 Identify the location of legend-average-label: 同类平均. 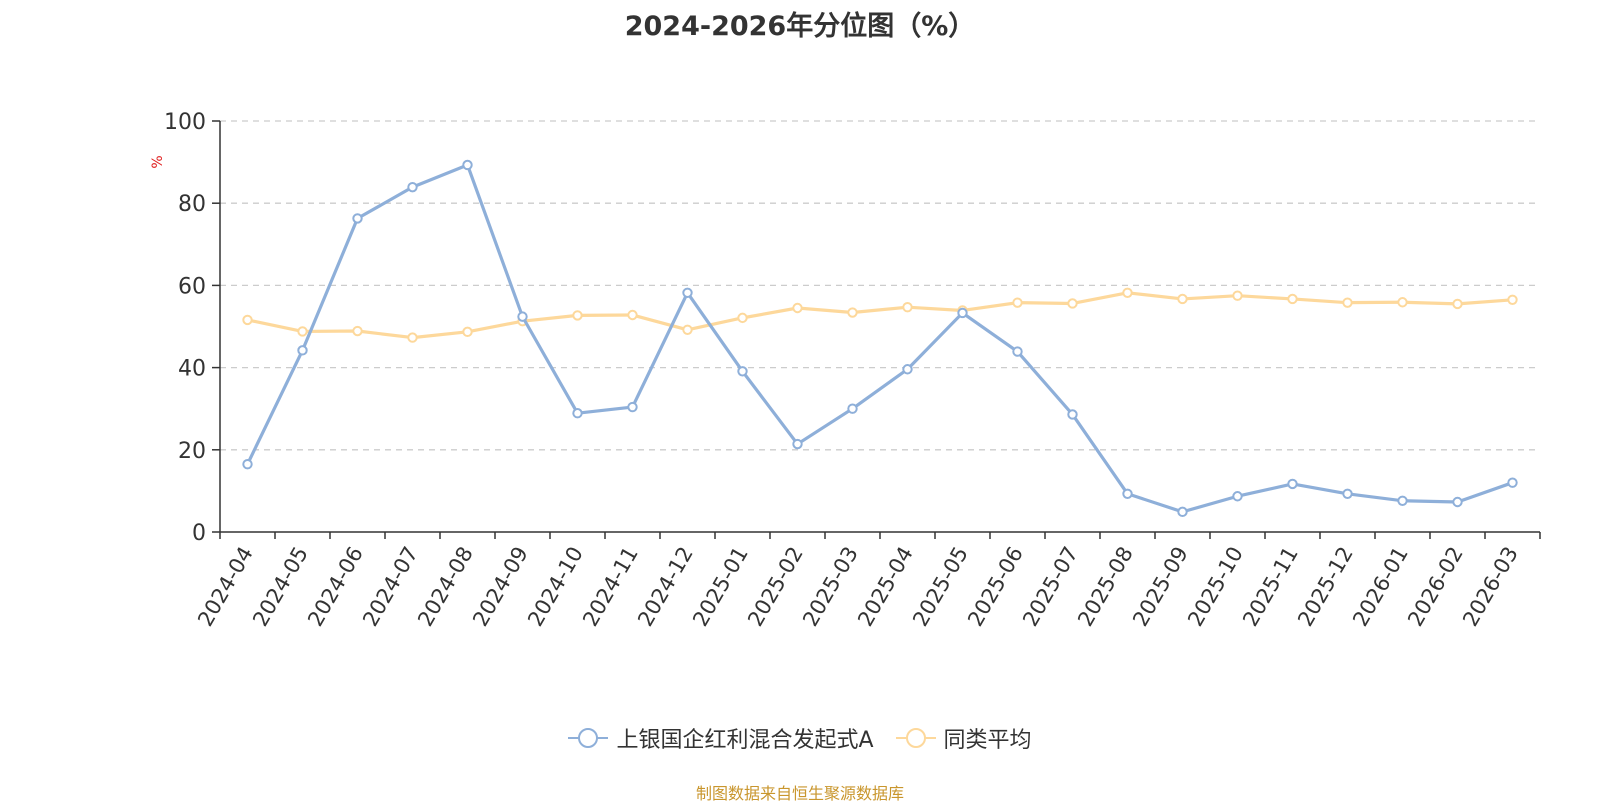
(987, 740).